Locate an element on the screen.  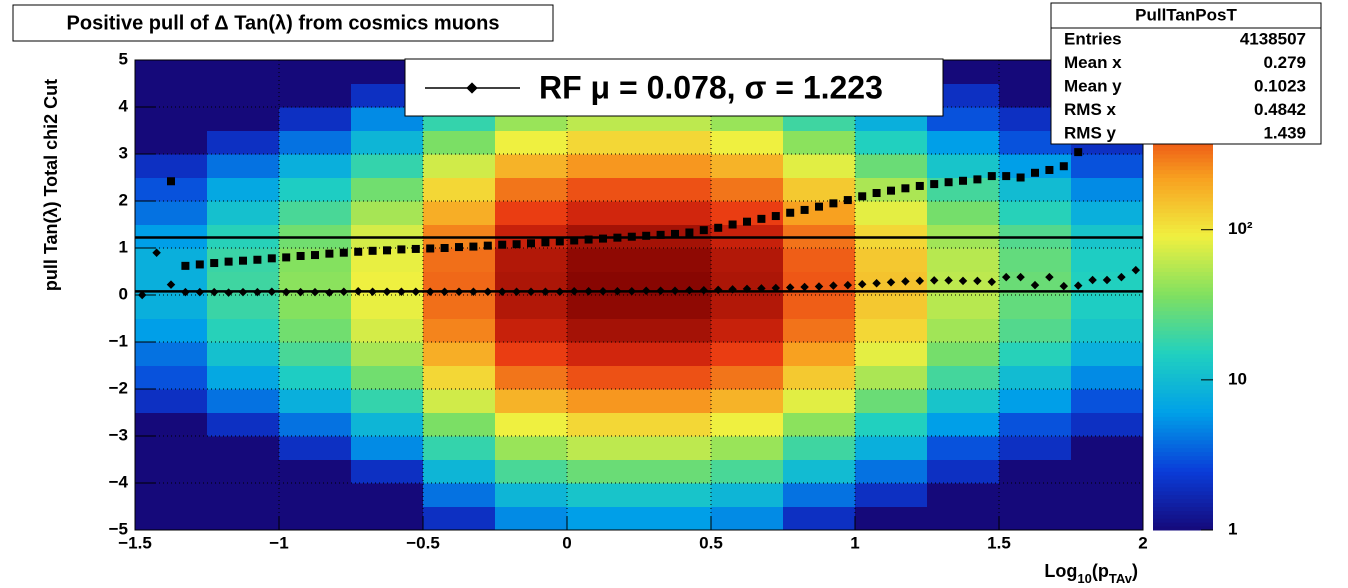
stats-title: PullTanPosT is located at coordinates (1186, 14).